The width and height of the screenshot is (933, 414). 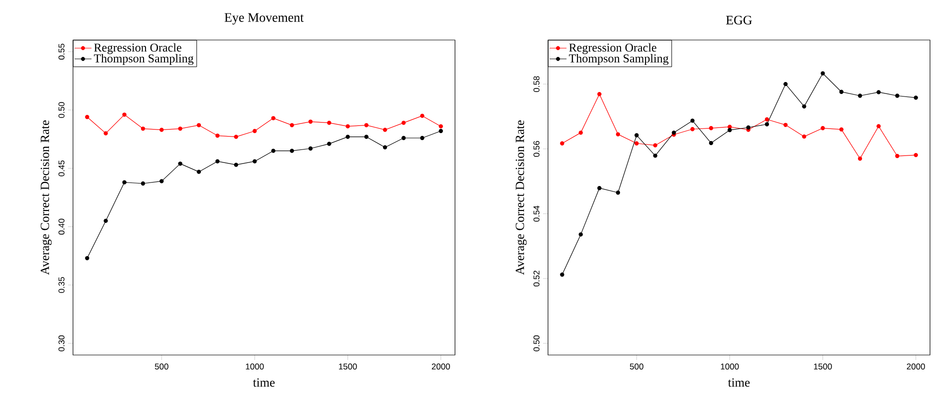 What do you see at coordinates (264, 18) in the screenshot?
I see `chart-title: Eye Movement` at bounding box center [264, 18].